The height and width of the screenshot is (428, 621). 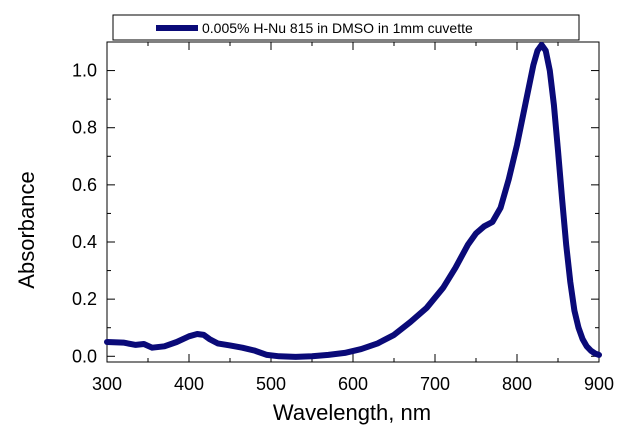 I want to click on y-tick-label: 1.0, so click(x=84, y=71).